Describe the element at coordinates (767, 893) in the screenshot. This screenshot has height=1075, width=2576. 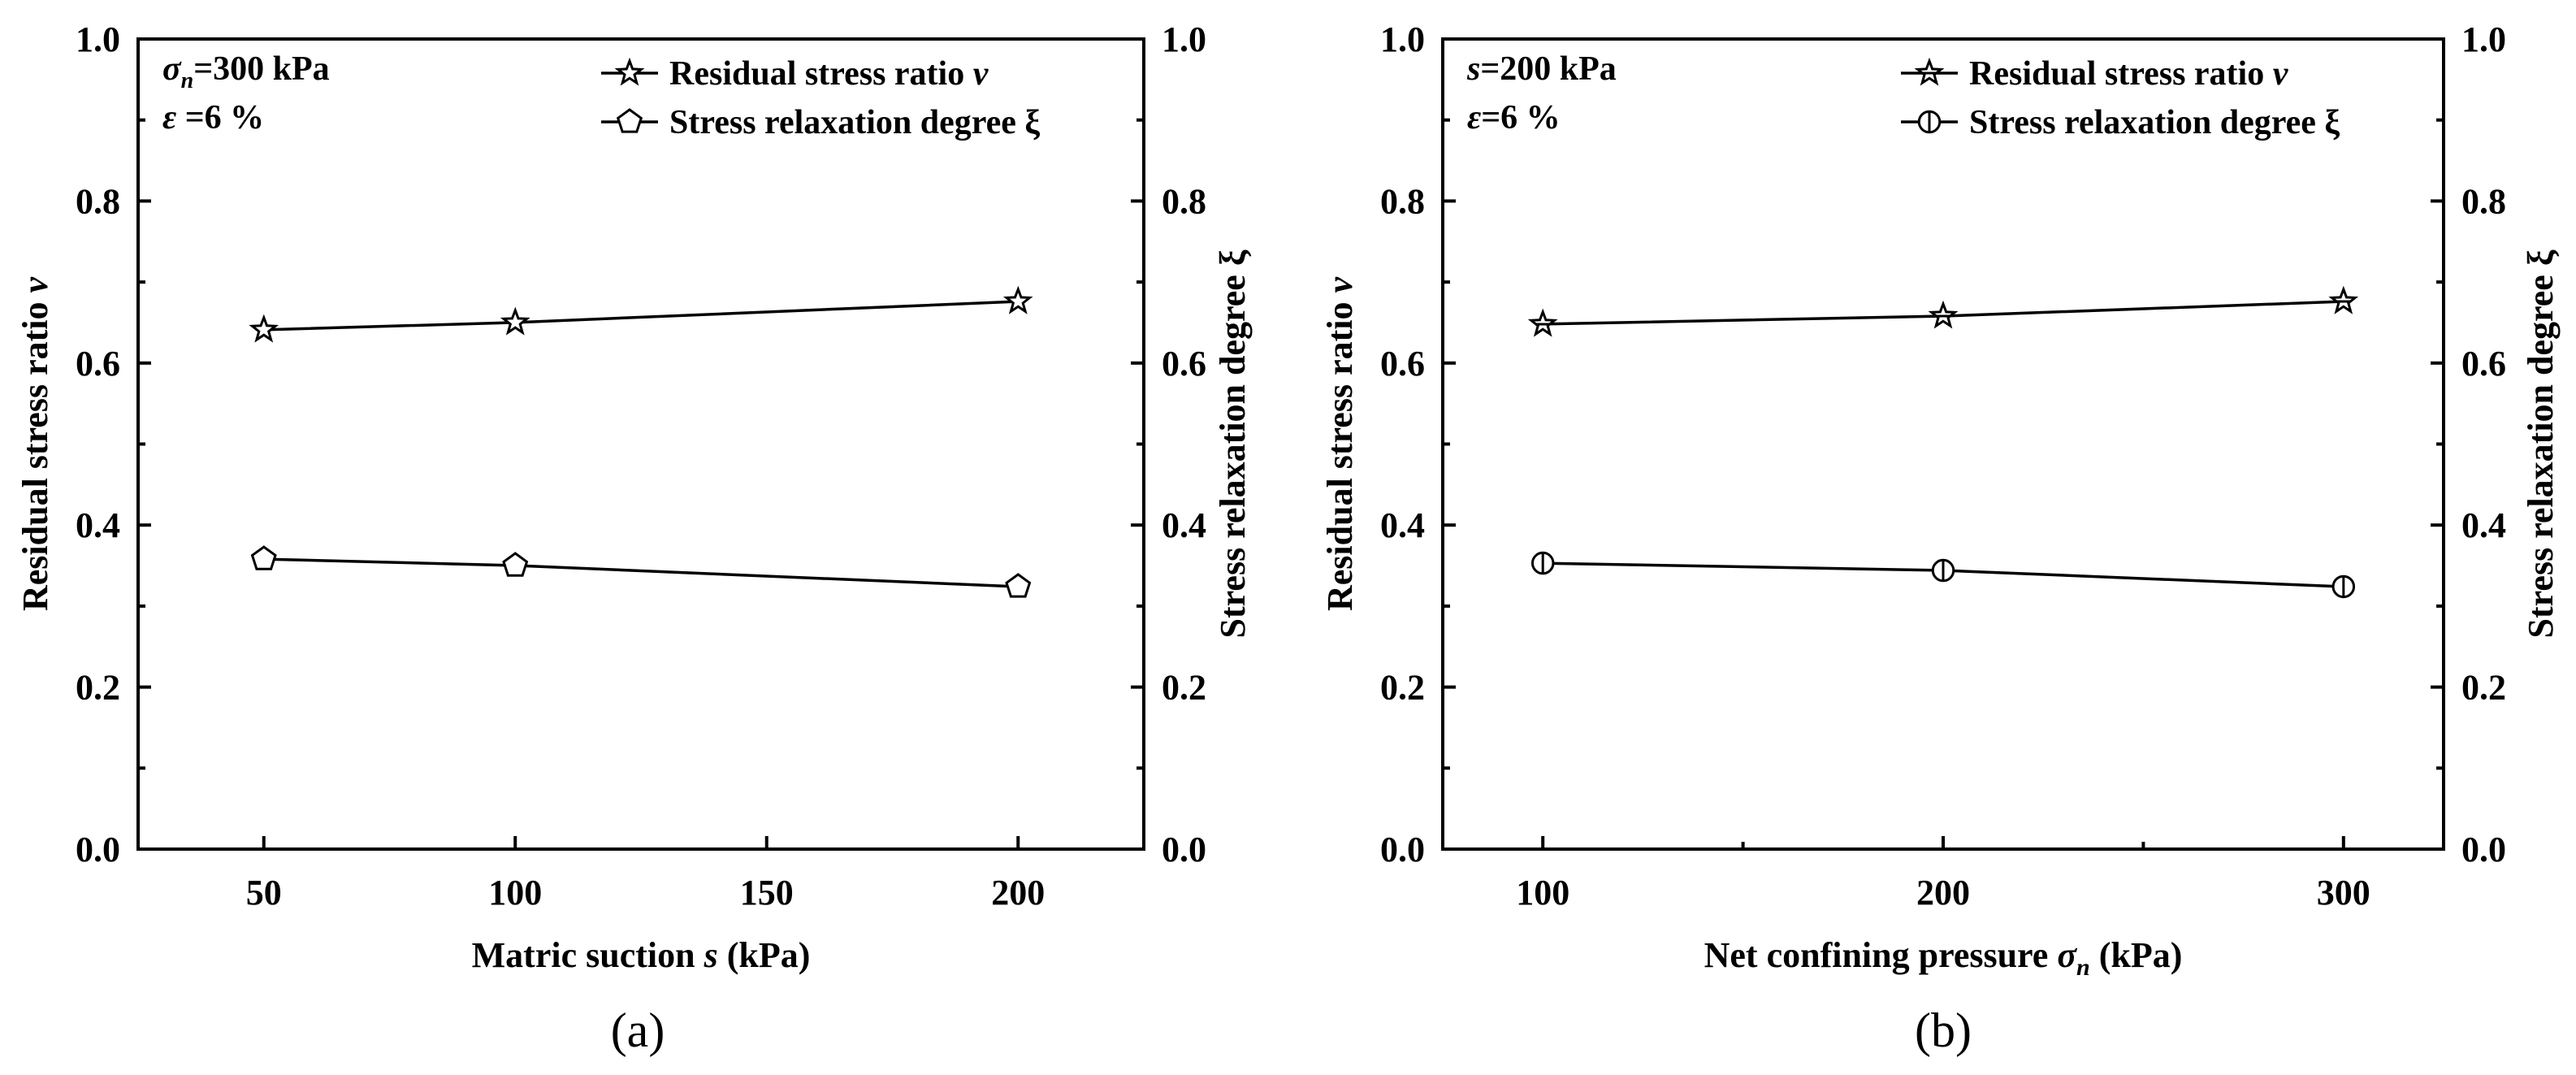
I see `x-tick-label: 150` at that location.